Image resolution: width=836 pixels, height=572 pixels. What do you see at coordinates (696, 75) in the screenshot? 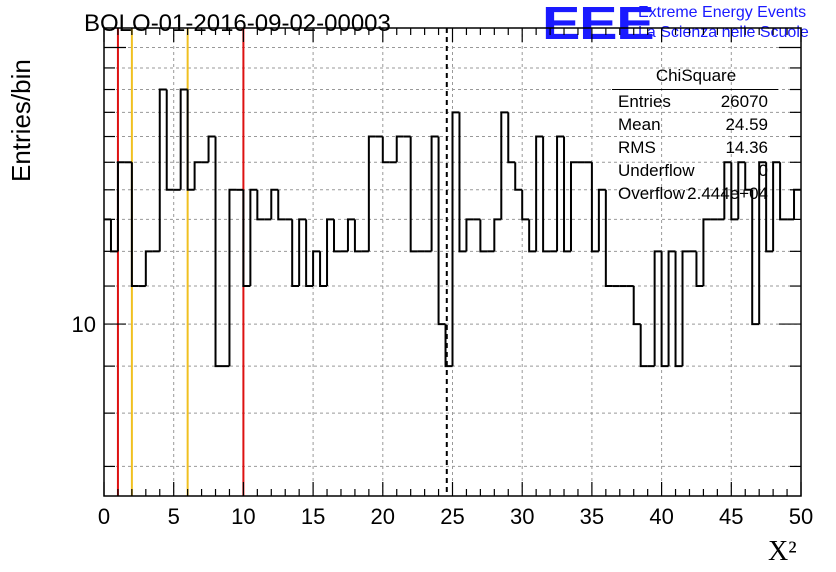
I see `stats-title: ChiSquare` at bounding box center [696, 75].